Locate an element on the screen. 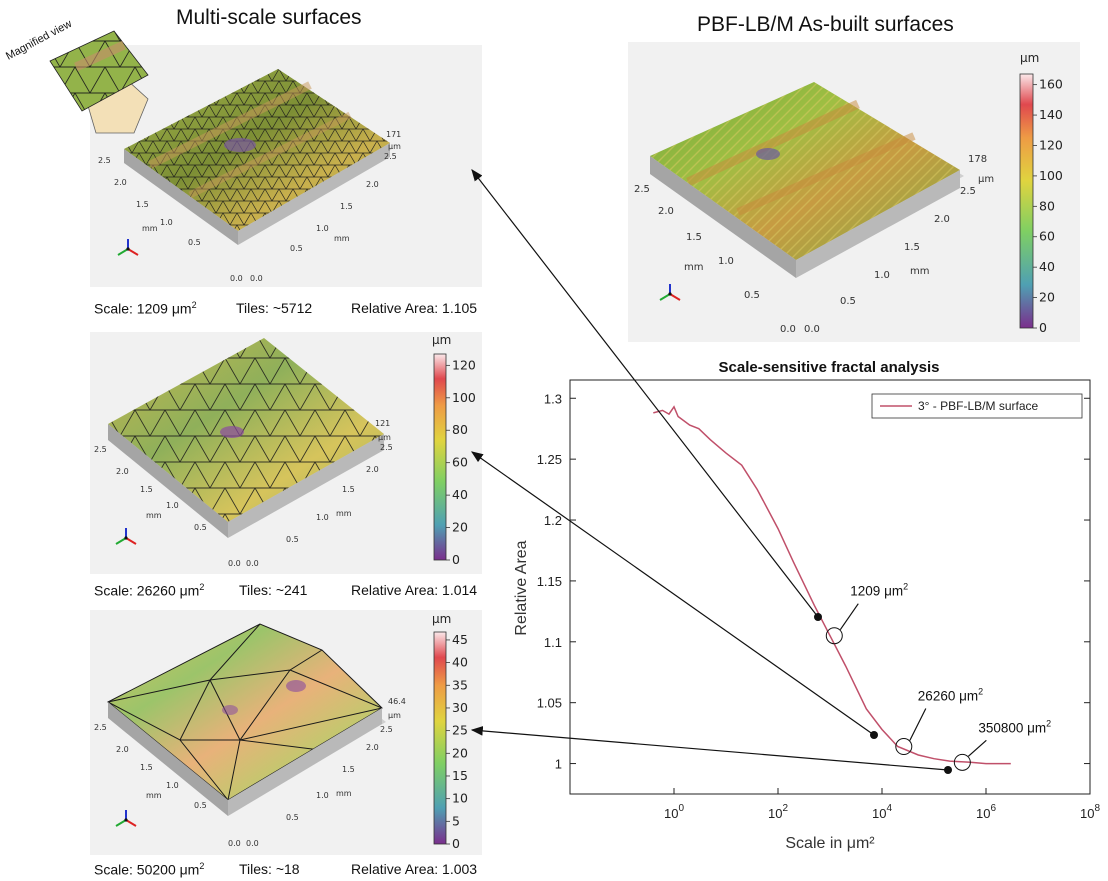  y-tick-label: 1.1 is located at coordinates (553, 642).